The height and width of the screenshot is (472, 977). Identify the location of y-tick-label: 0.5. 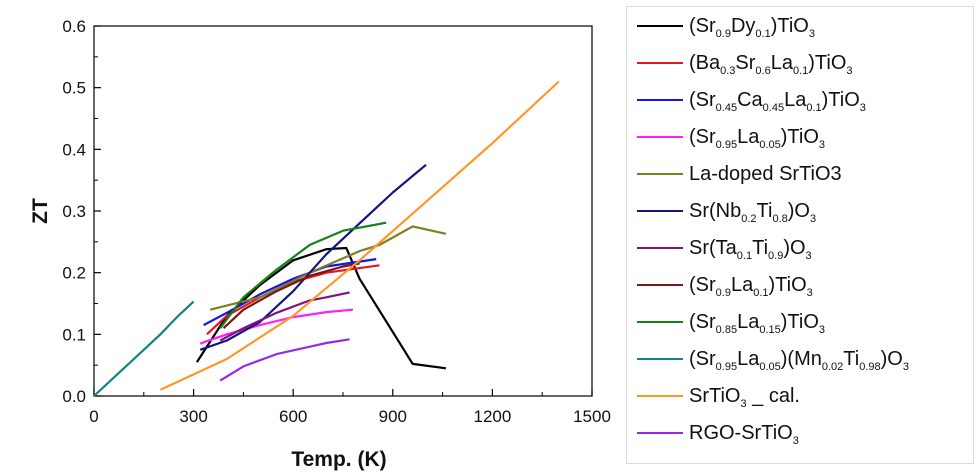
(74, 88).